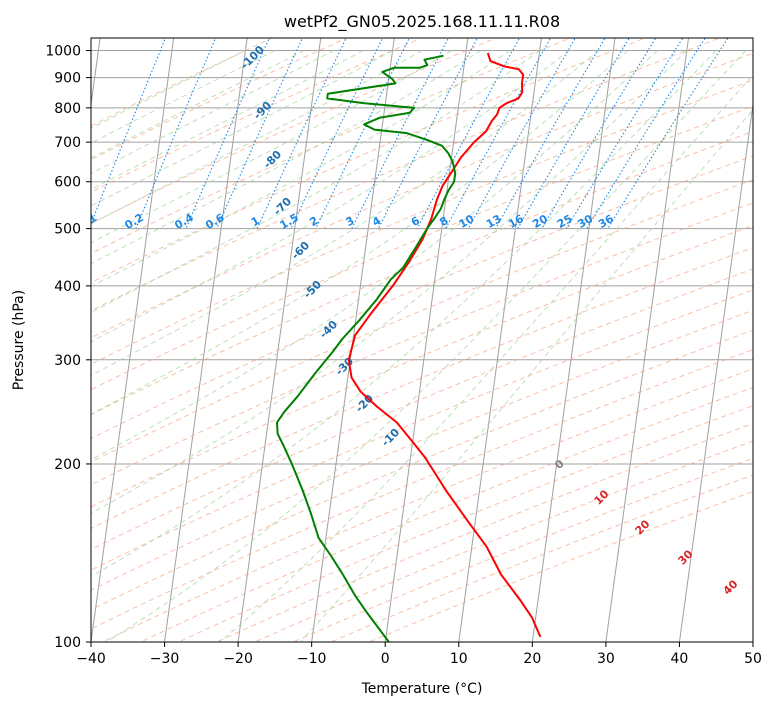 Image resolution: width=775 pixels, height=708 pixels. What do you see at coordinates (385, 659) in the screenshot?
I see `x-tick-label: 0` at bounding box center [385, 659].